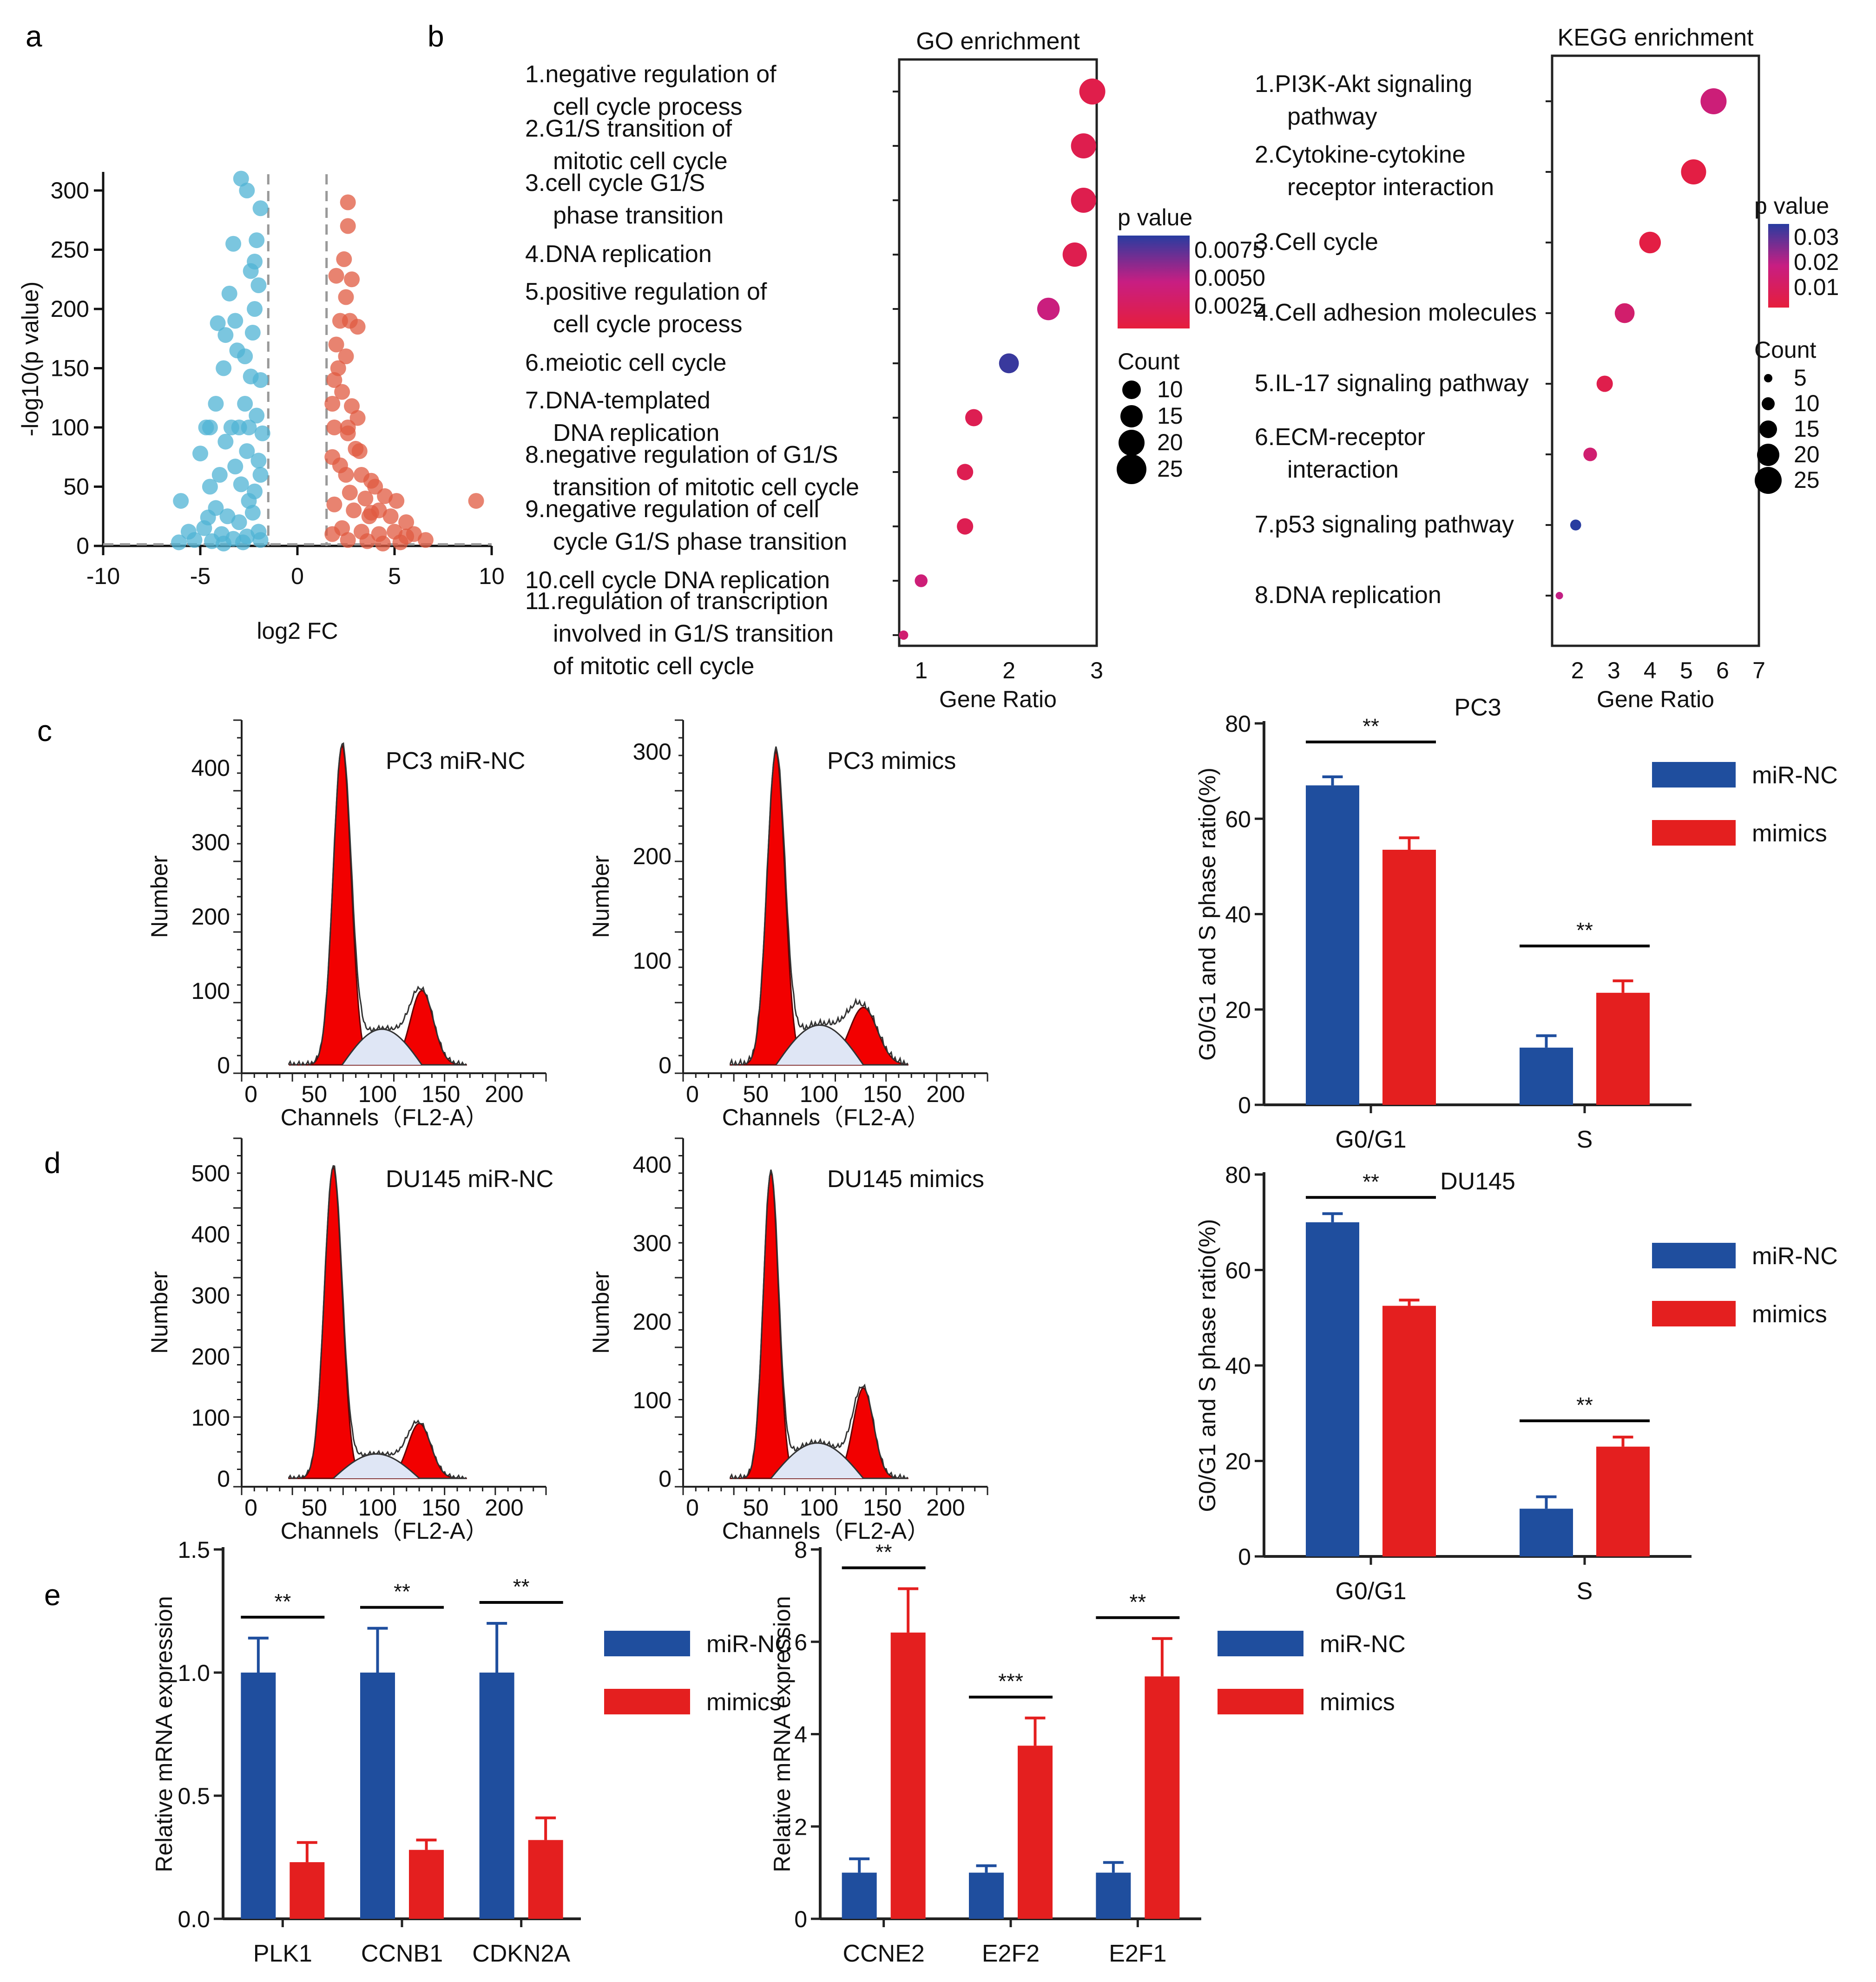 Image resolution: width=1876 pixels, height=1982 pixels. What do you see at coordinates (652, 961) in the screenshot?
I see `hist_pc3_mimics-y-tick-label: 100` at bounding box center [652, 961].